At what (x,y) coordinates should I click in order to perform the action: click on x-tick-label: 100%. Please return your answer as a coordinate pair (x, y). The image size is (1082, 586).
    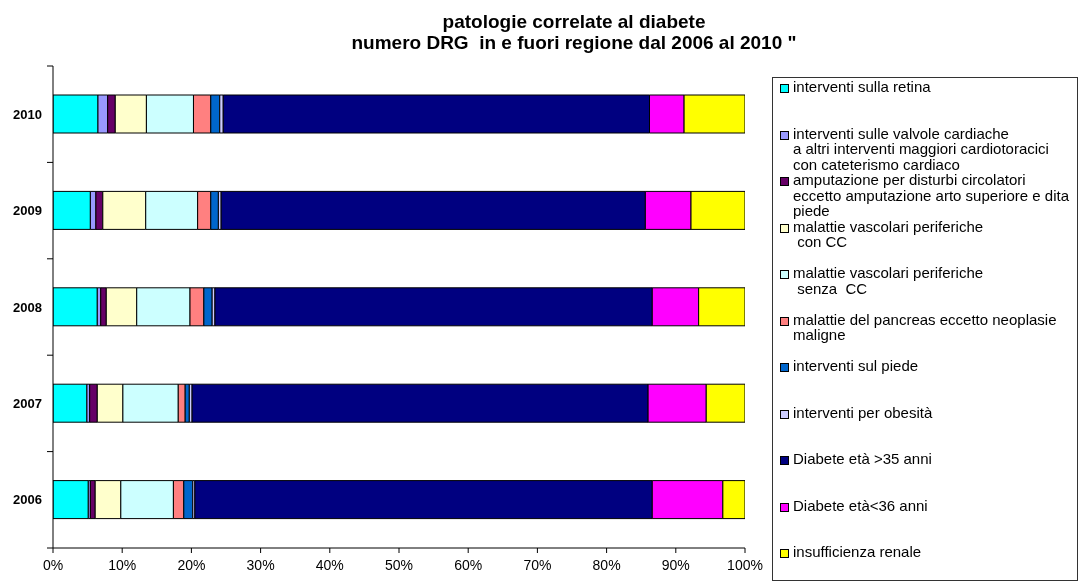
    Looking at the image, I should click on (745, 564).